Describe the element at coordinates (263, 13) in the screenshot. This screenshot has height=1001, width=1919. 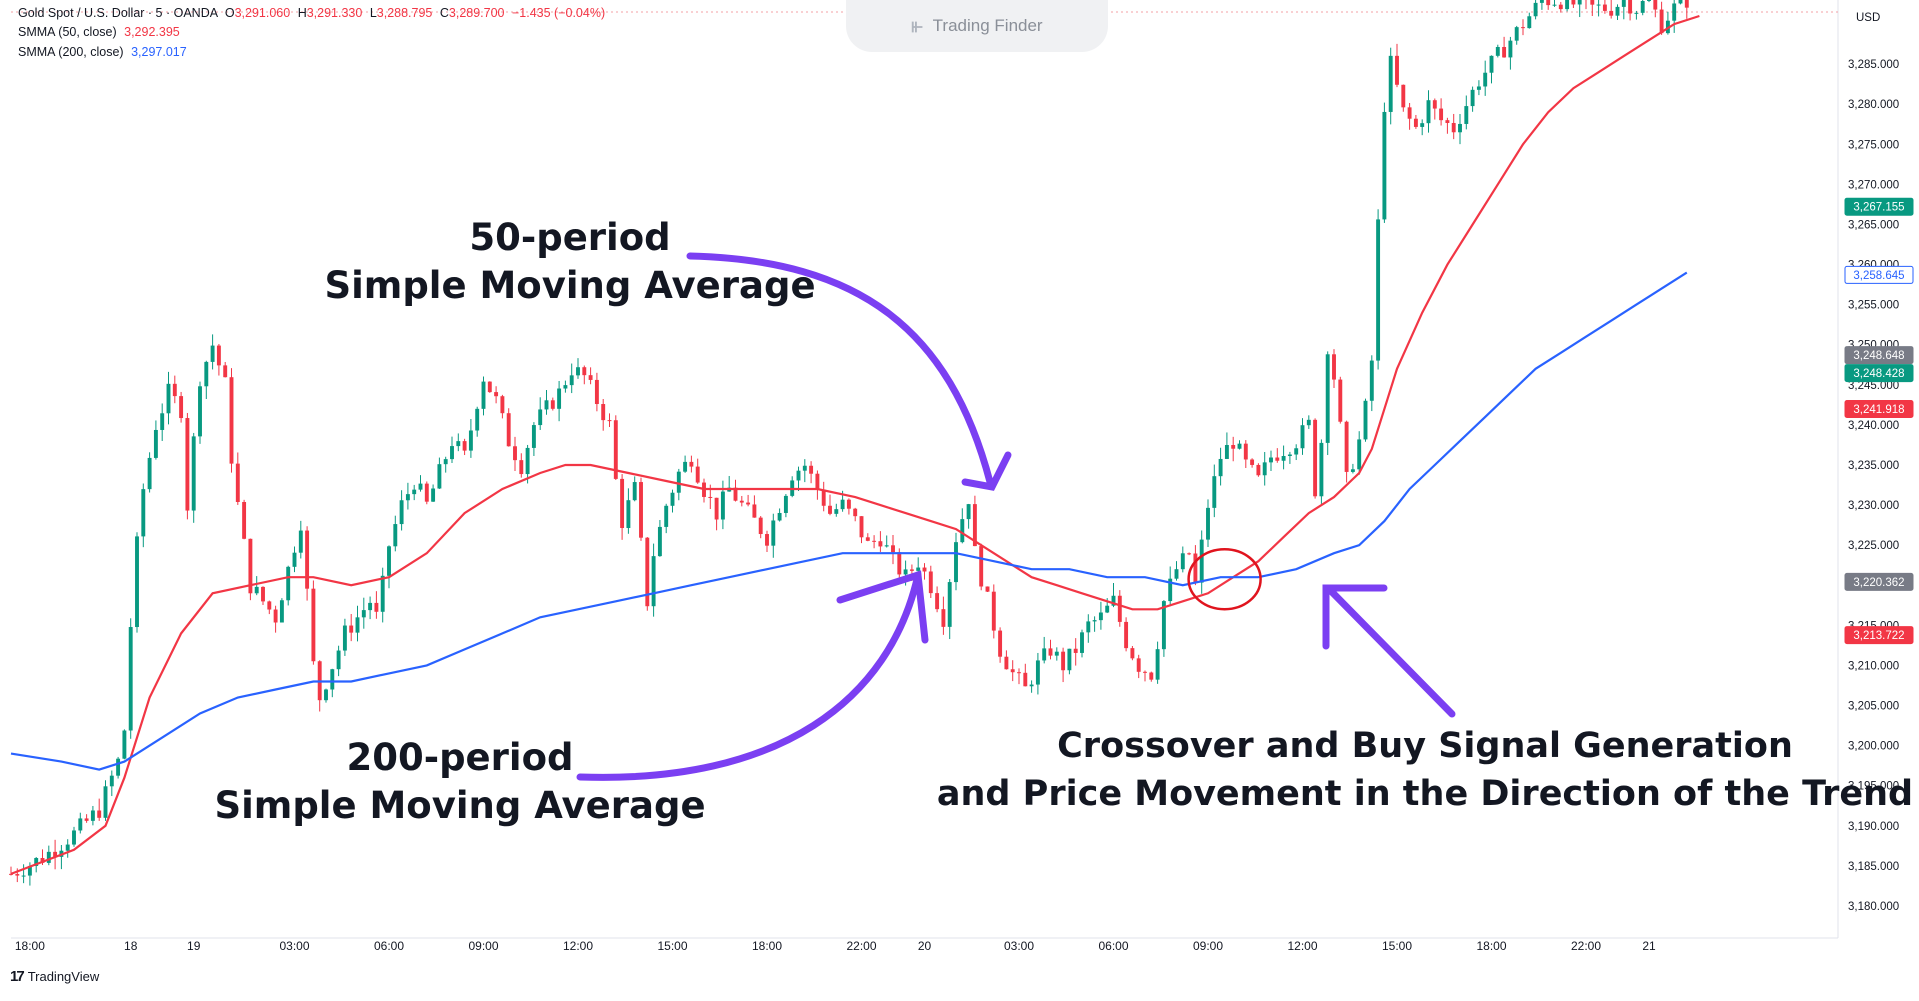
I see `open-value: 3,291.060` at that location.